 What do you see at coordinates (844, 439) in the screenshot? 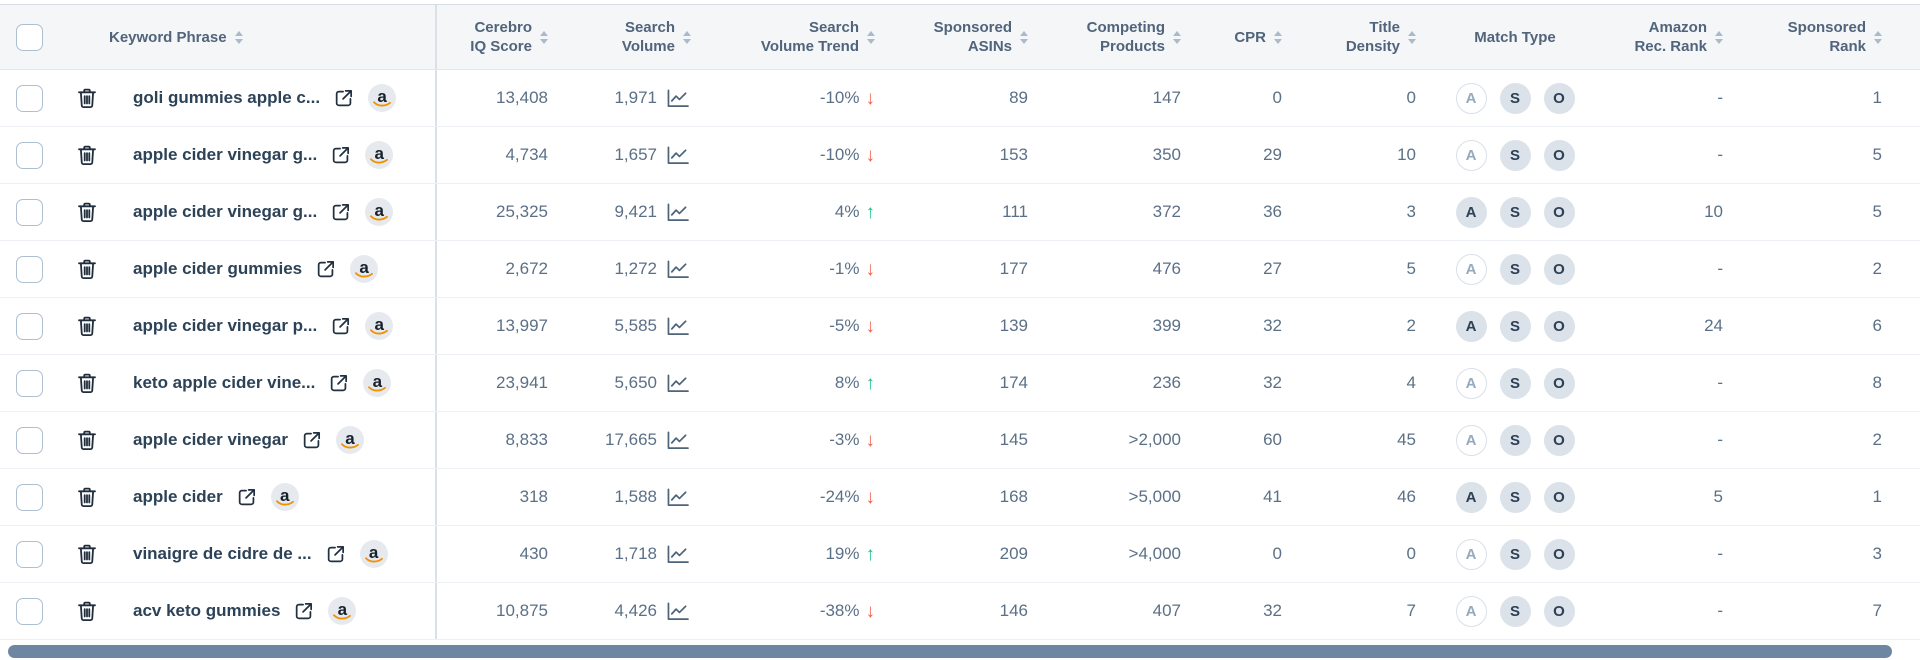
I see `search-volume-trend-value: -3%` at bounding box center [844, 439].